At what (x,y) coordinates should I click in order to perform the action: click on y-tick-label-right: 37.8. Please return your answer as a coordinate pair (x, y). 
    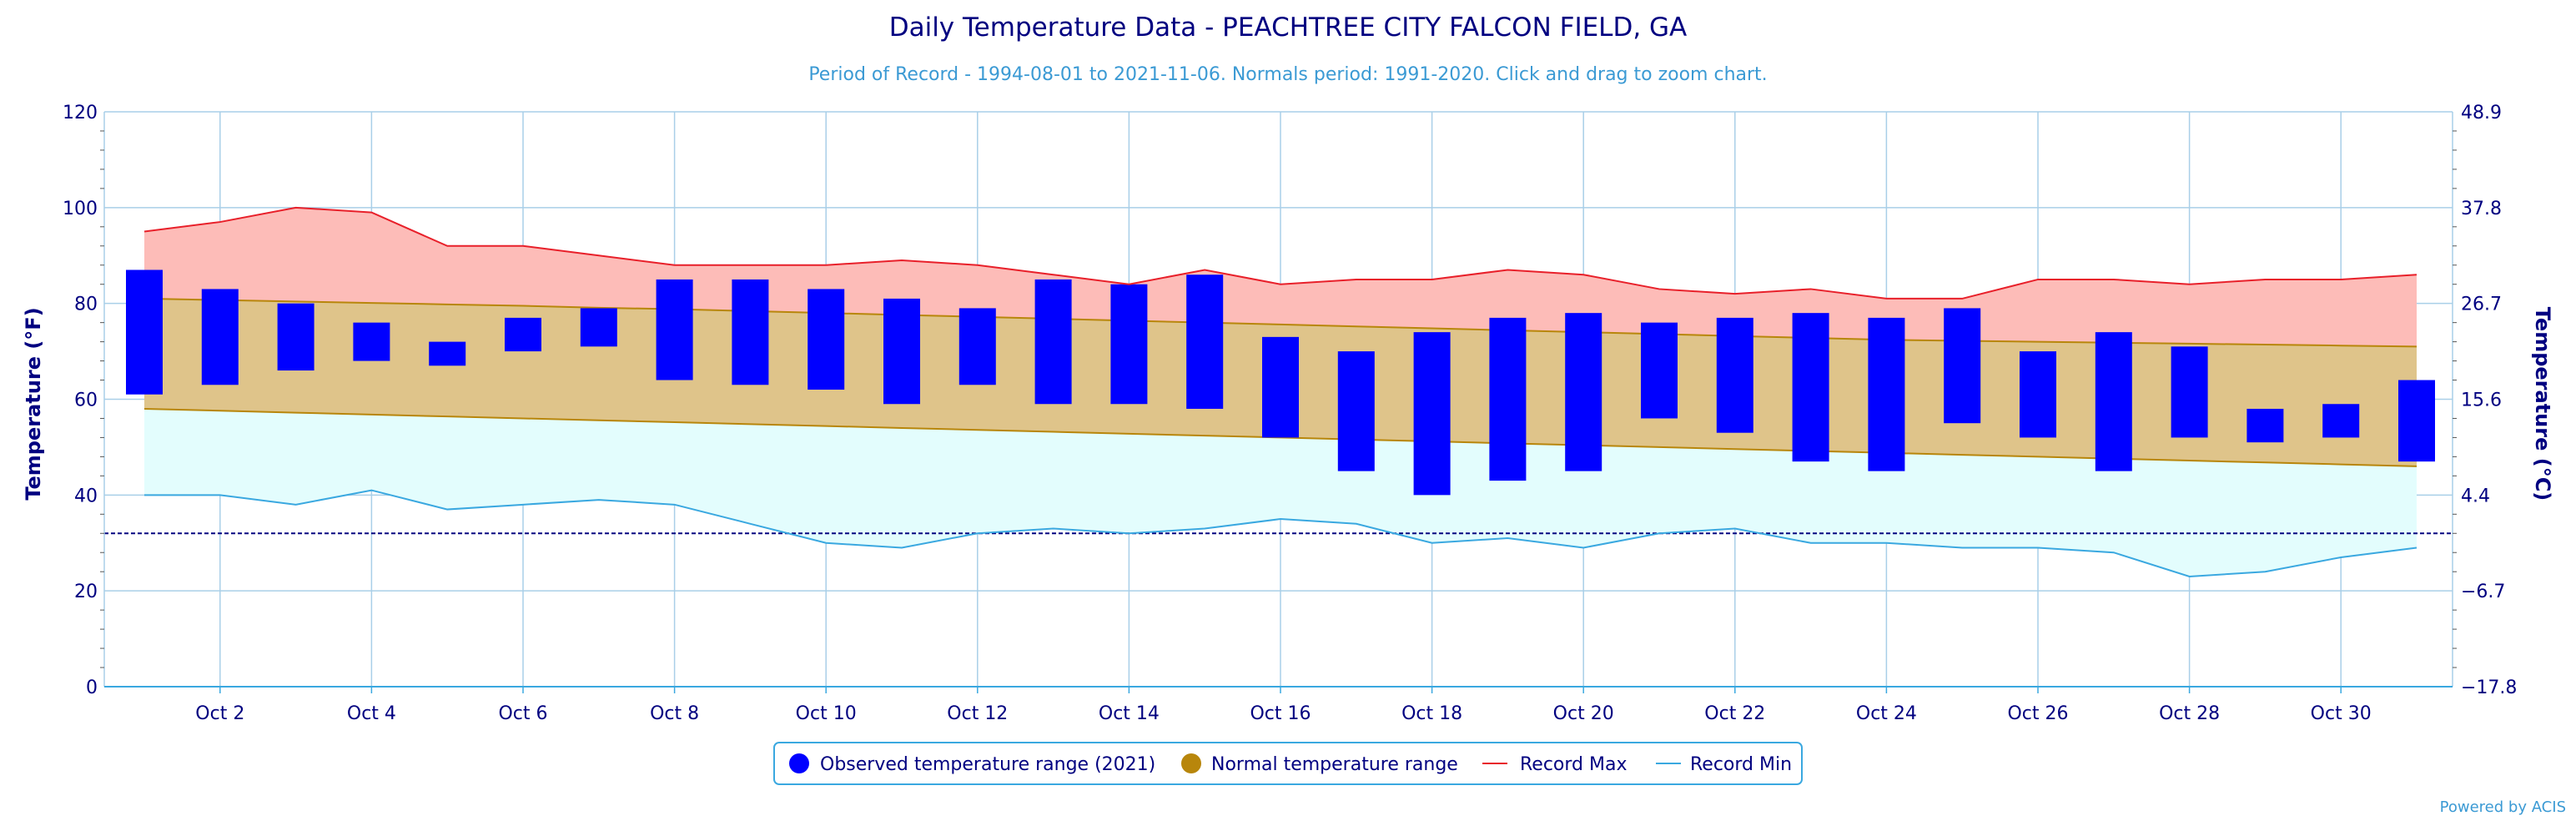
    Looking at the image, I should click on (2481, 209).